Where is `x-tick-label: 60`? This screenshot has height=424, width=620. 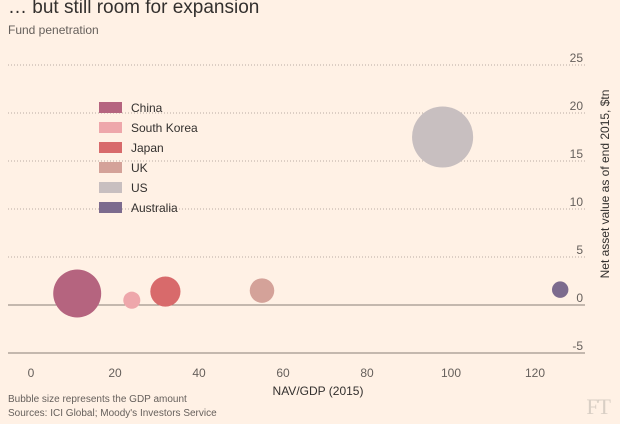
x-tick-label: 60 is located at coordinates (283, 373).